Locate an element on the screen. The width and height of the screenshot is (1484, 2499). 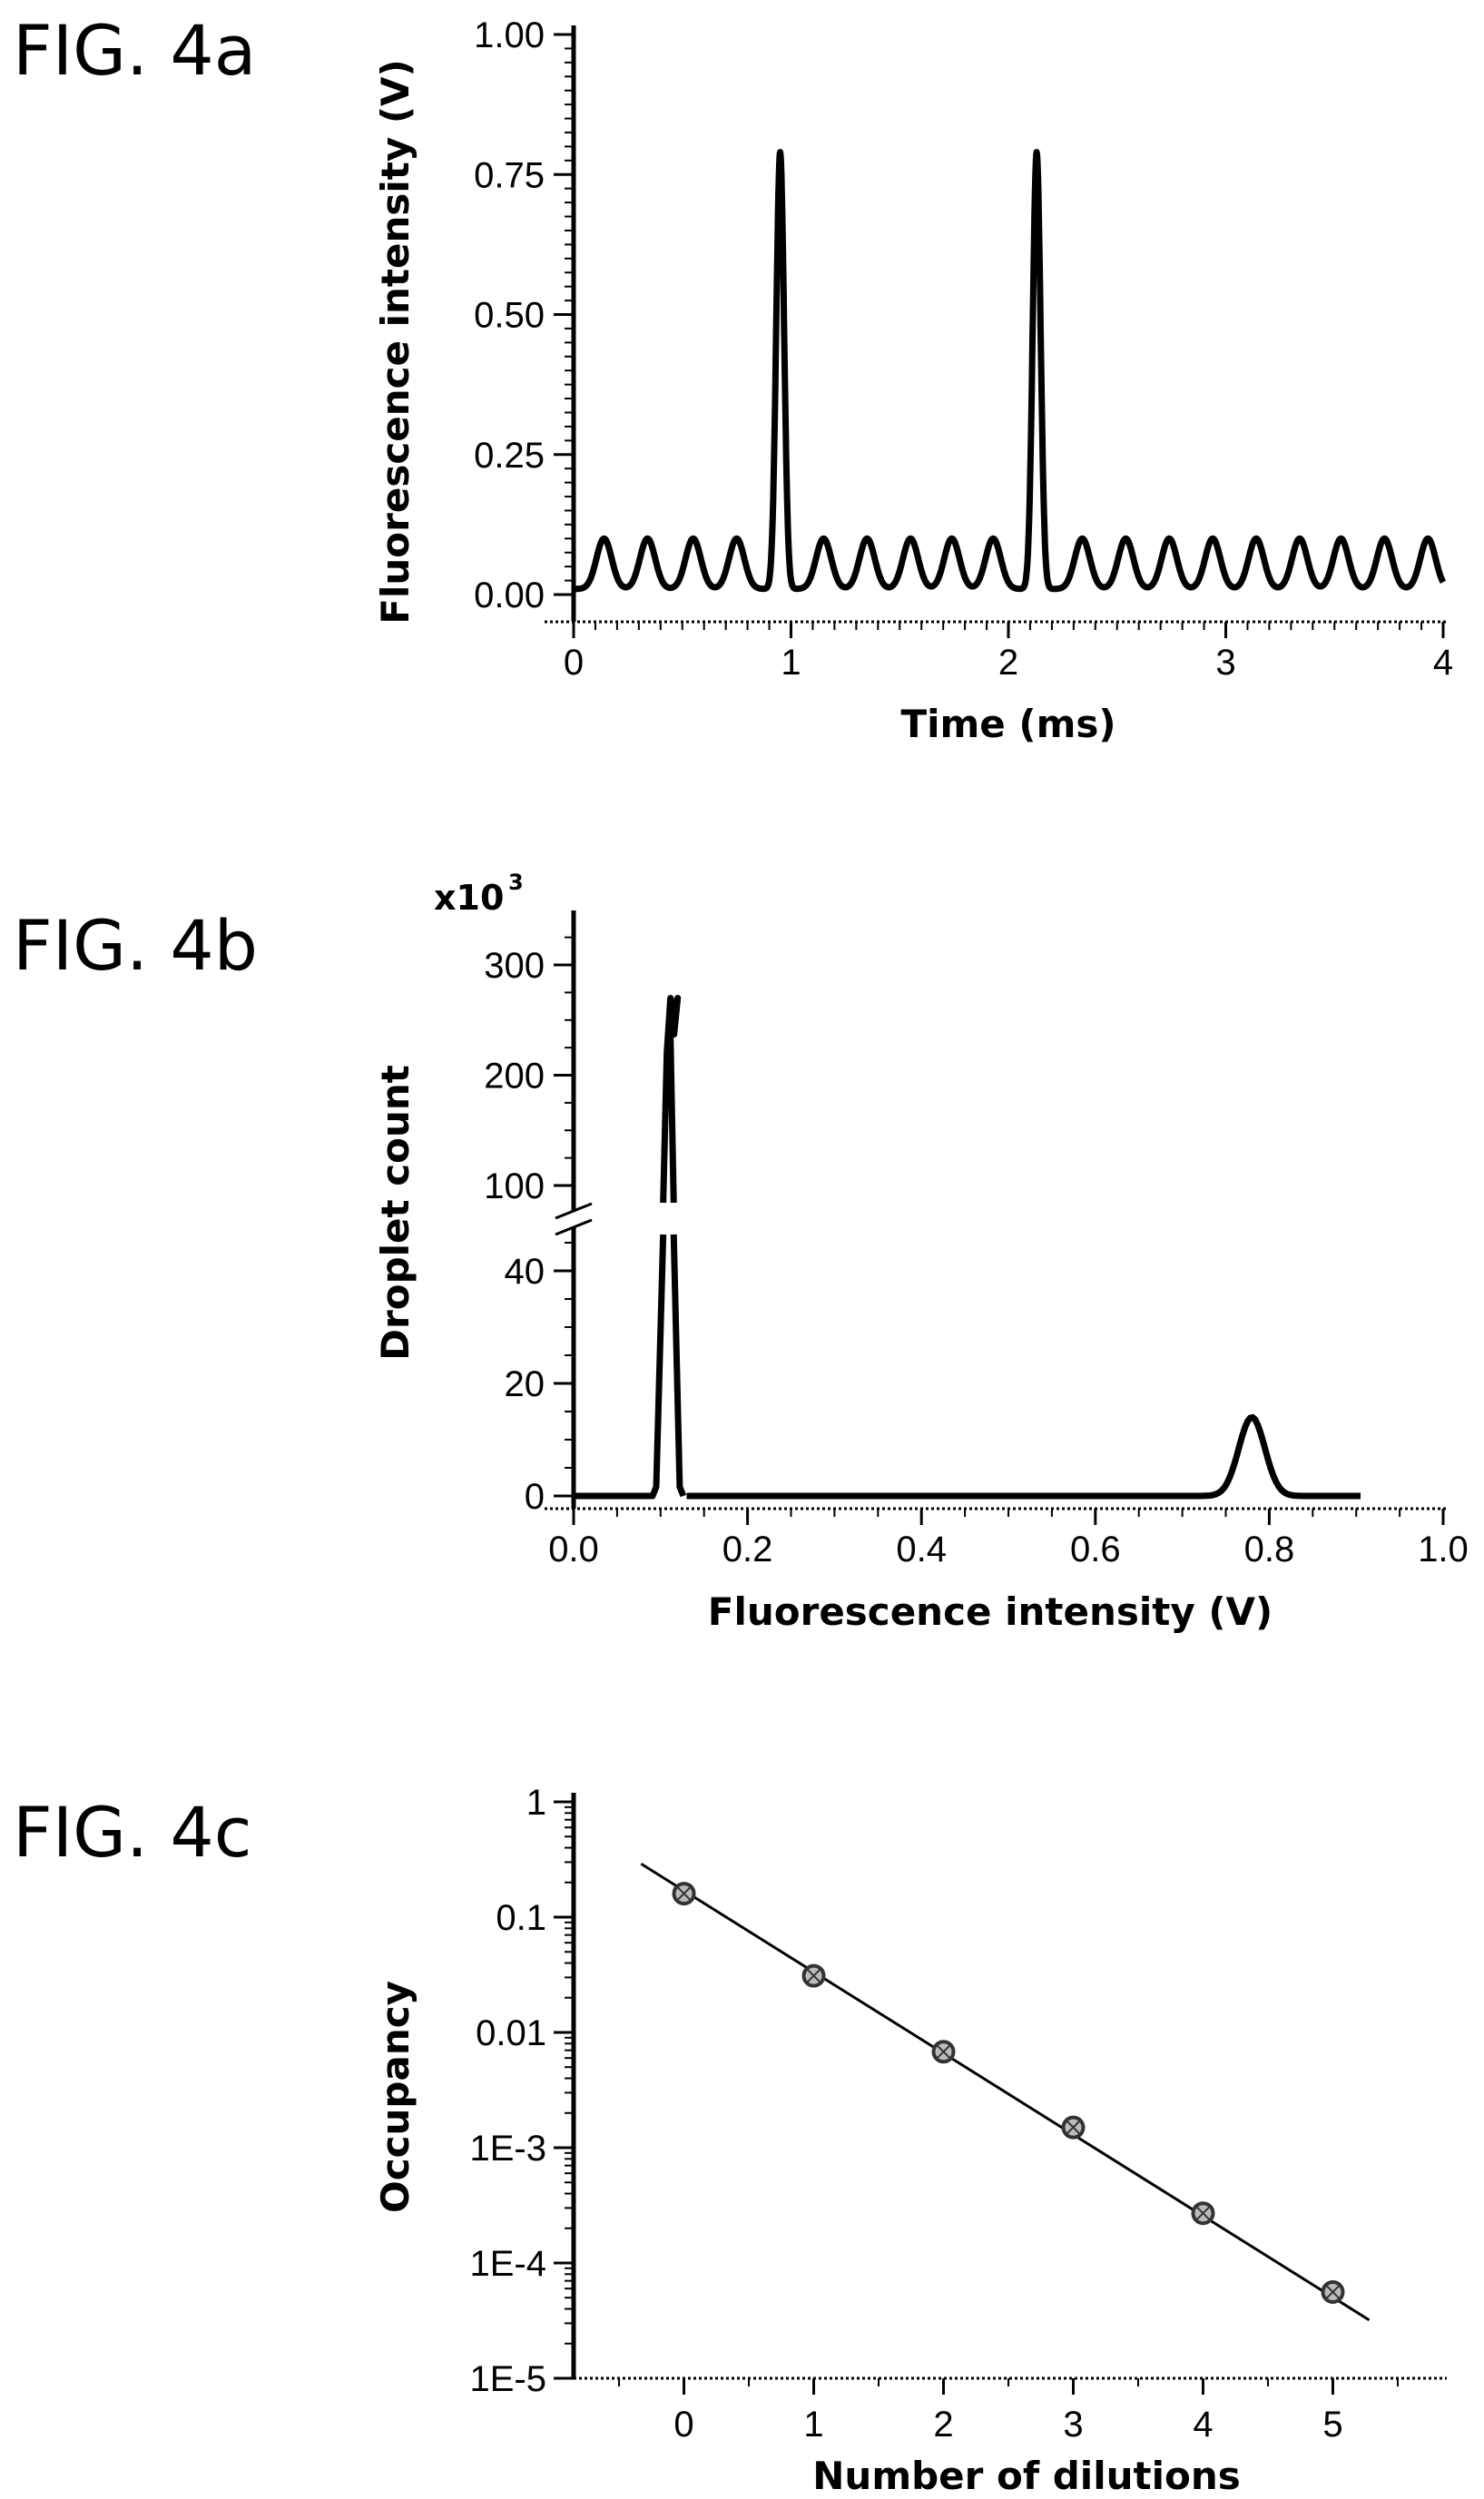
x-tick-label-4b: 0.4 is located at coordinates (921, 1549).